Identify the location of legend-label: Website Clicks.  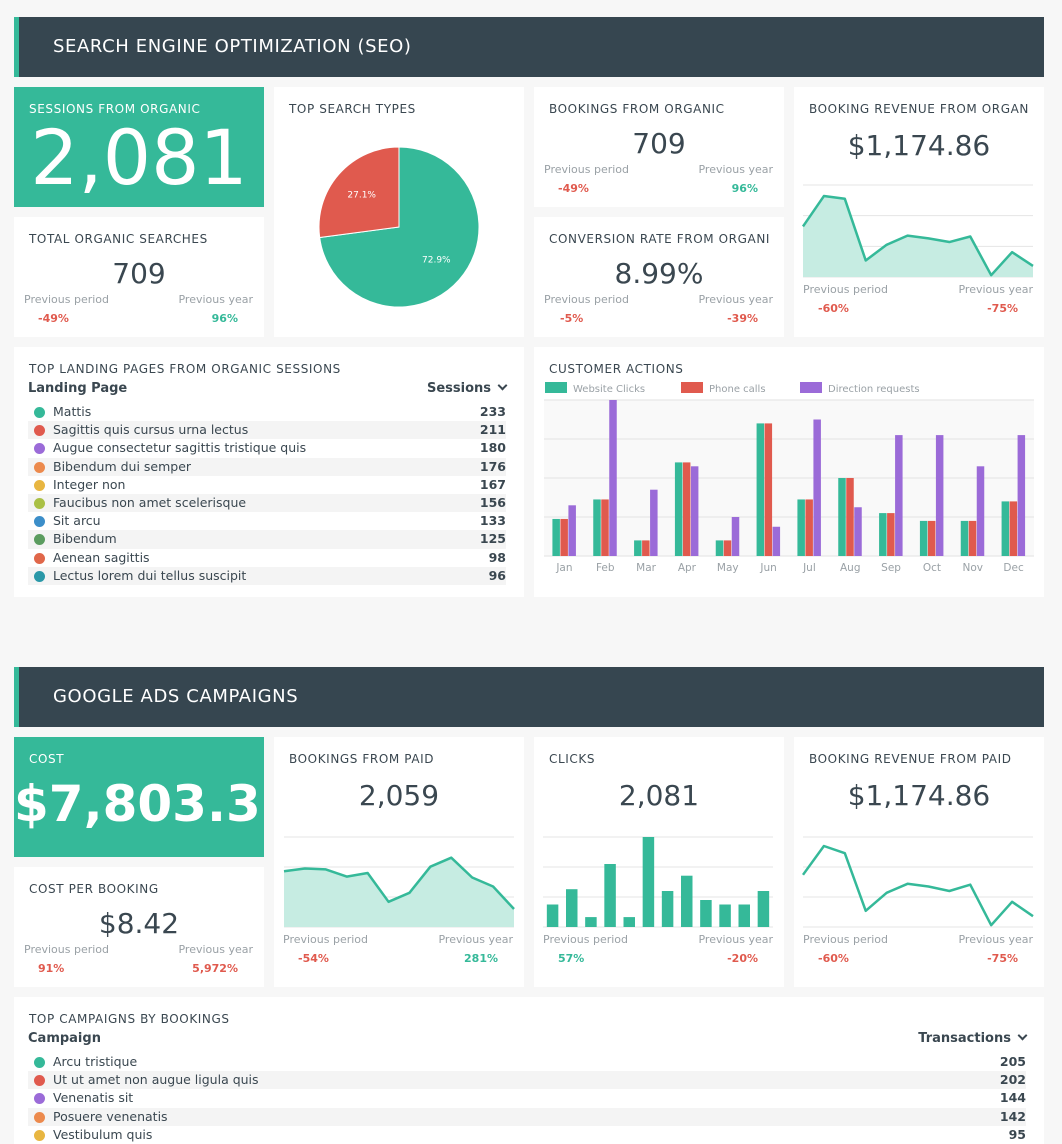
(609, 389).